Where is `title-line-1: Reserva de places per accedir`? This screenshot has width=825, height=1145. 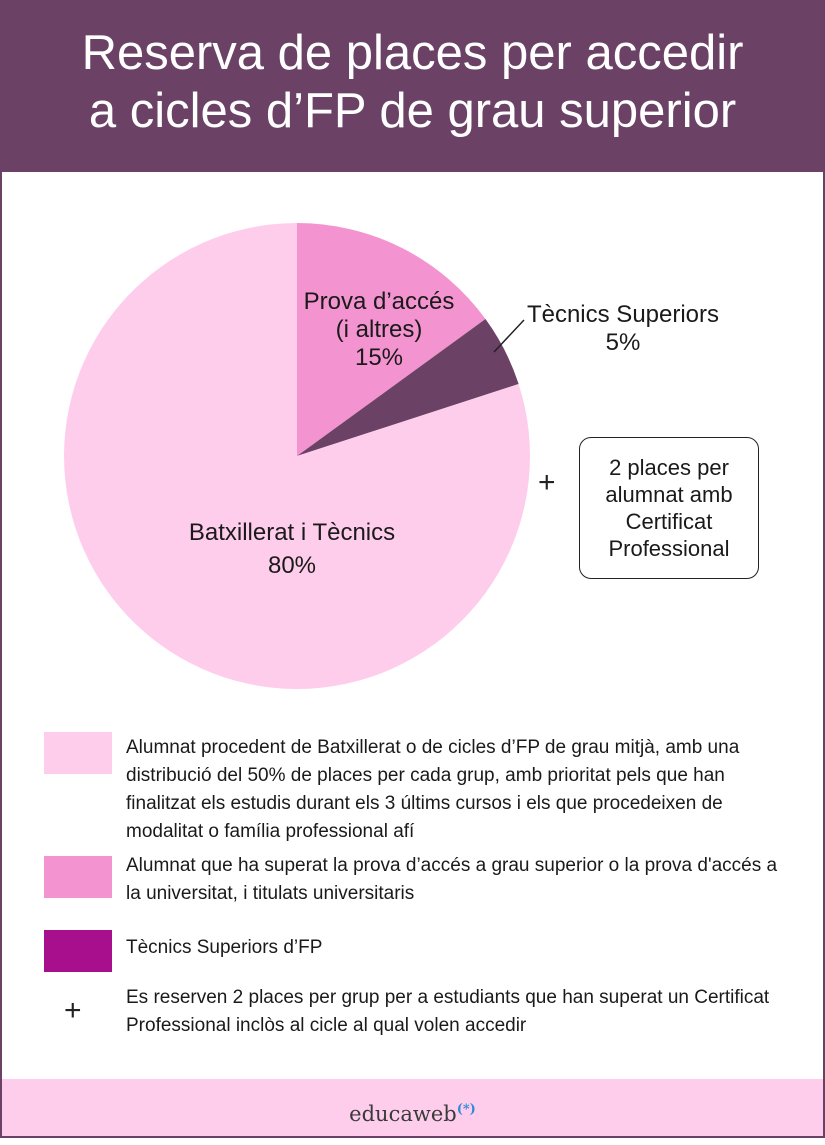
title-line-1: Reserva de places per accedir is located at coordinates (412, 53).